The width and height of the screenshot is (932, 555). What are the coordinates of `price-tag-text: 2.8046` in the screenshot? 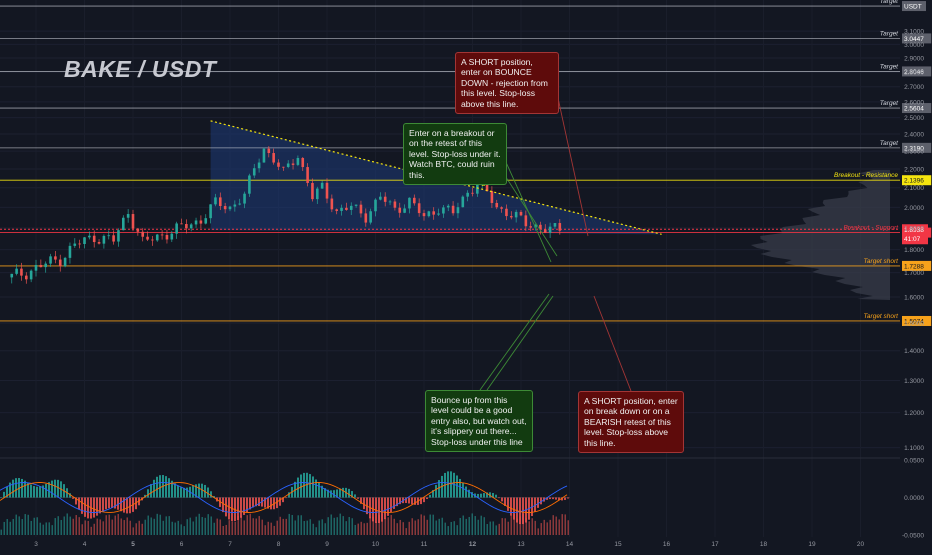 It's located at (914, 72).